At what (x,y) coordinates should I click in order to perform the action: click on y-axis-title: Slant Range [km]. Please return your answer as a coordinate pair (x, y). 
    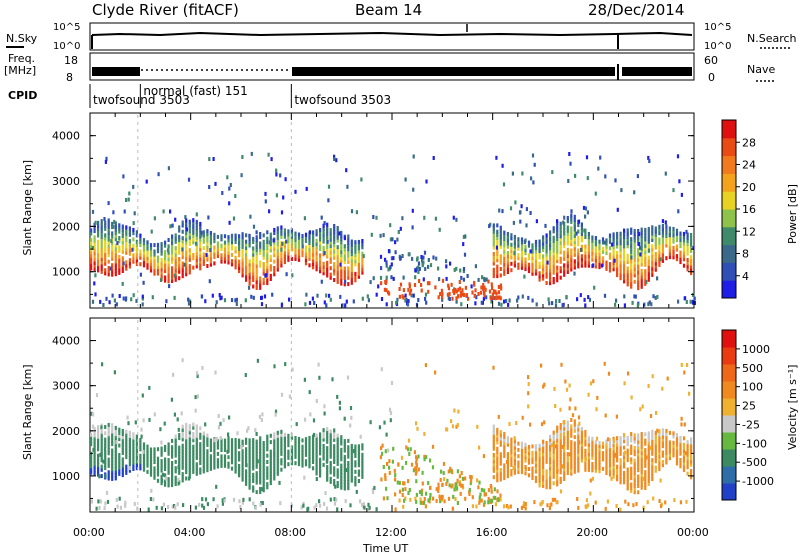
    Looking at the image, I should click on (27, 208).